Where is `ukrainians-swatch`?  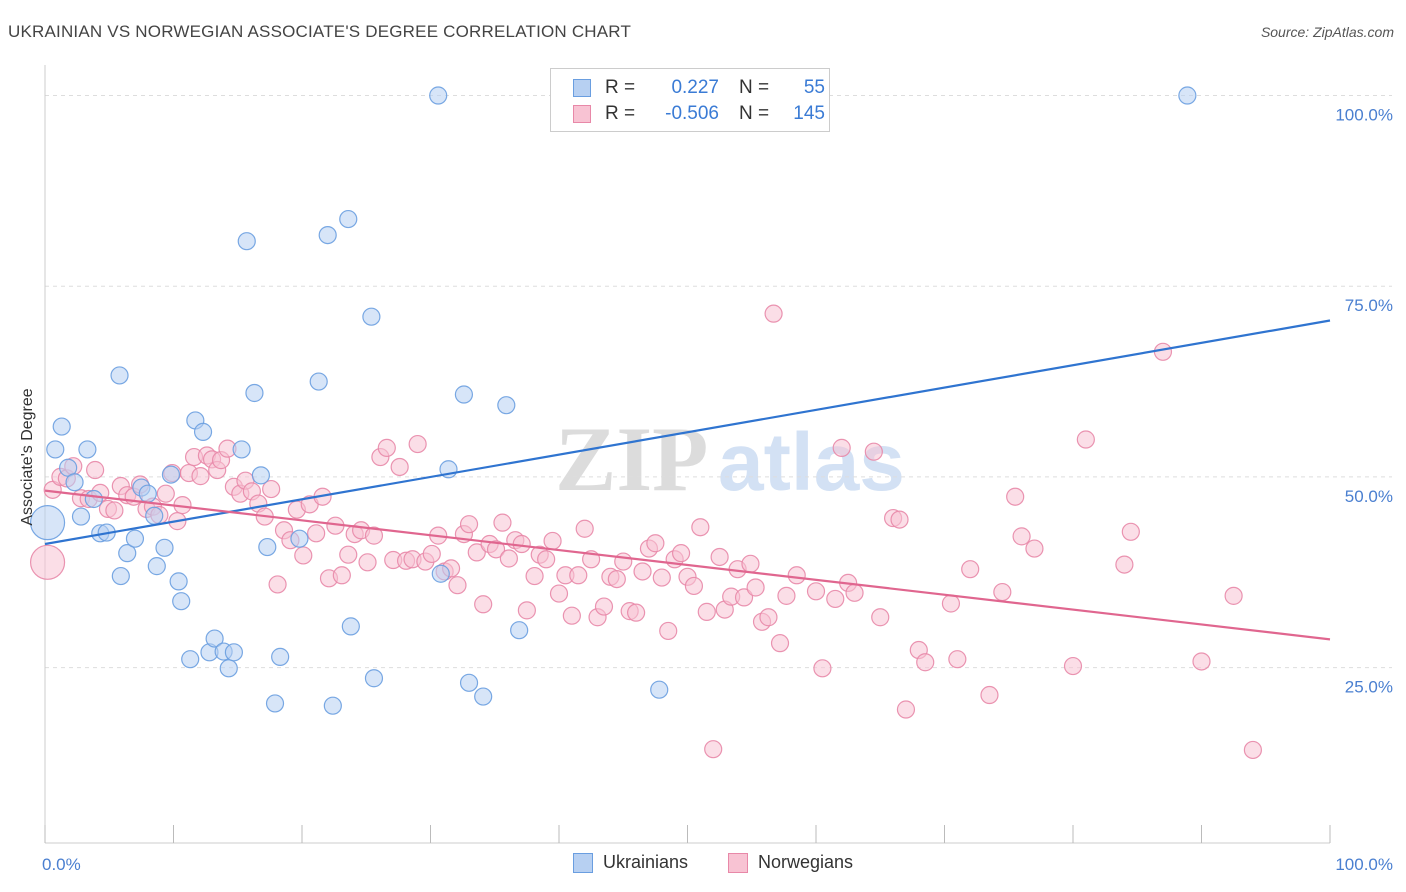 ukrainians-swatch is located at coordinates (582, 88).